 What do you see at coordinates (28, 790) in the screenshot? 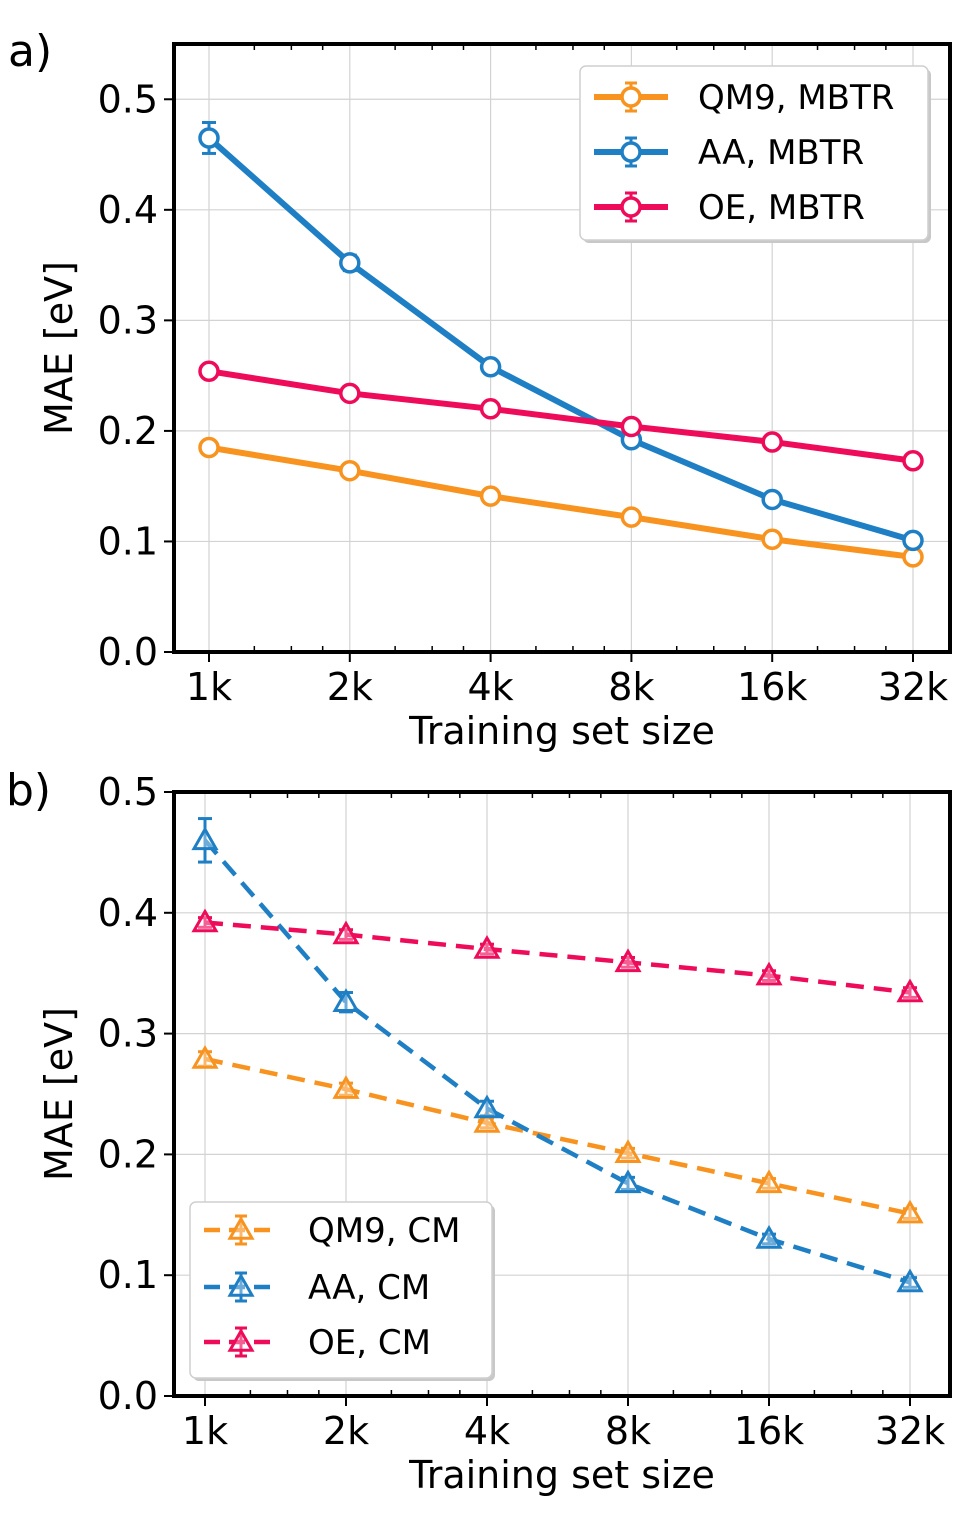
I see `panel-label: b)` at bounding box center [28, 790].